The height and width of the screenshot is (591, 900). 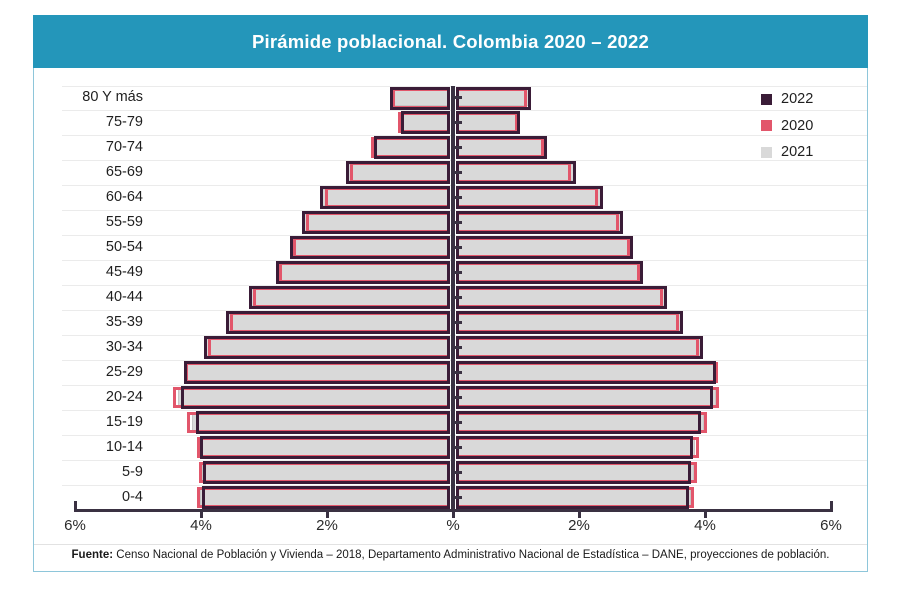 I want to click on age-label: 0-4, so click(x=132, y=496).